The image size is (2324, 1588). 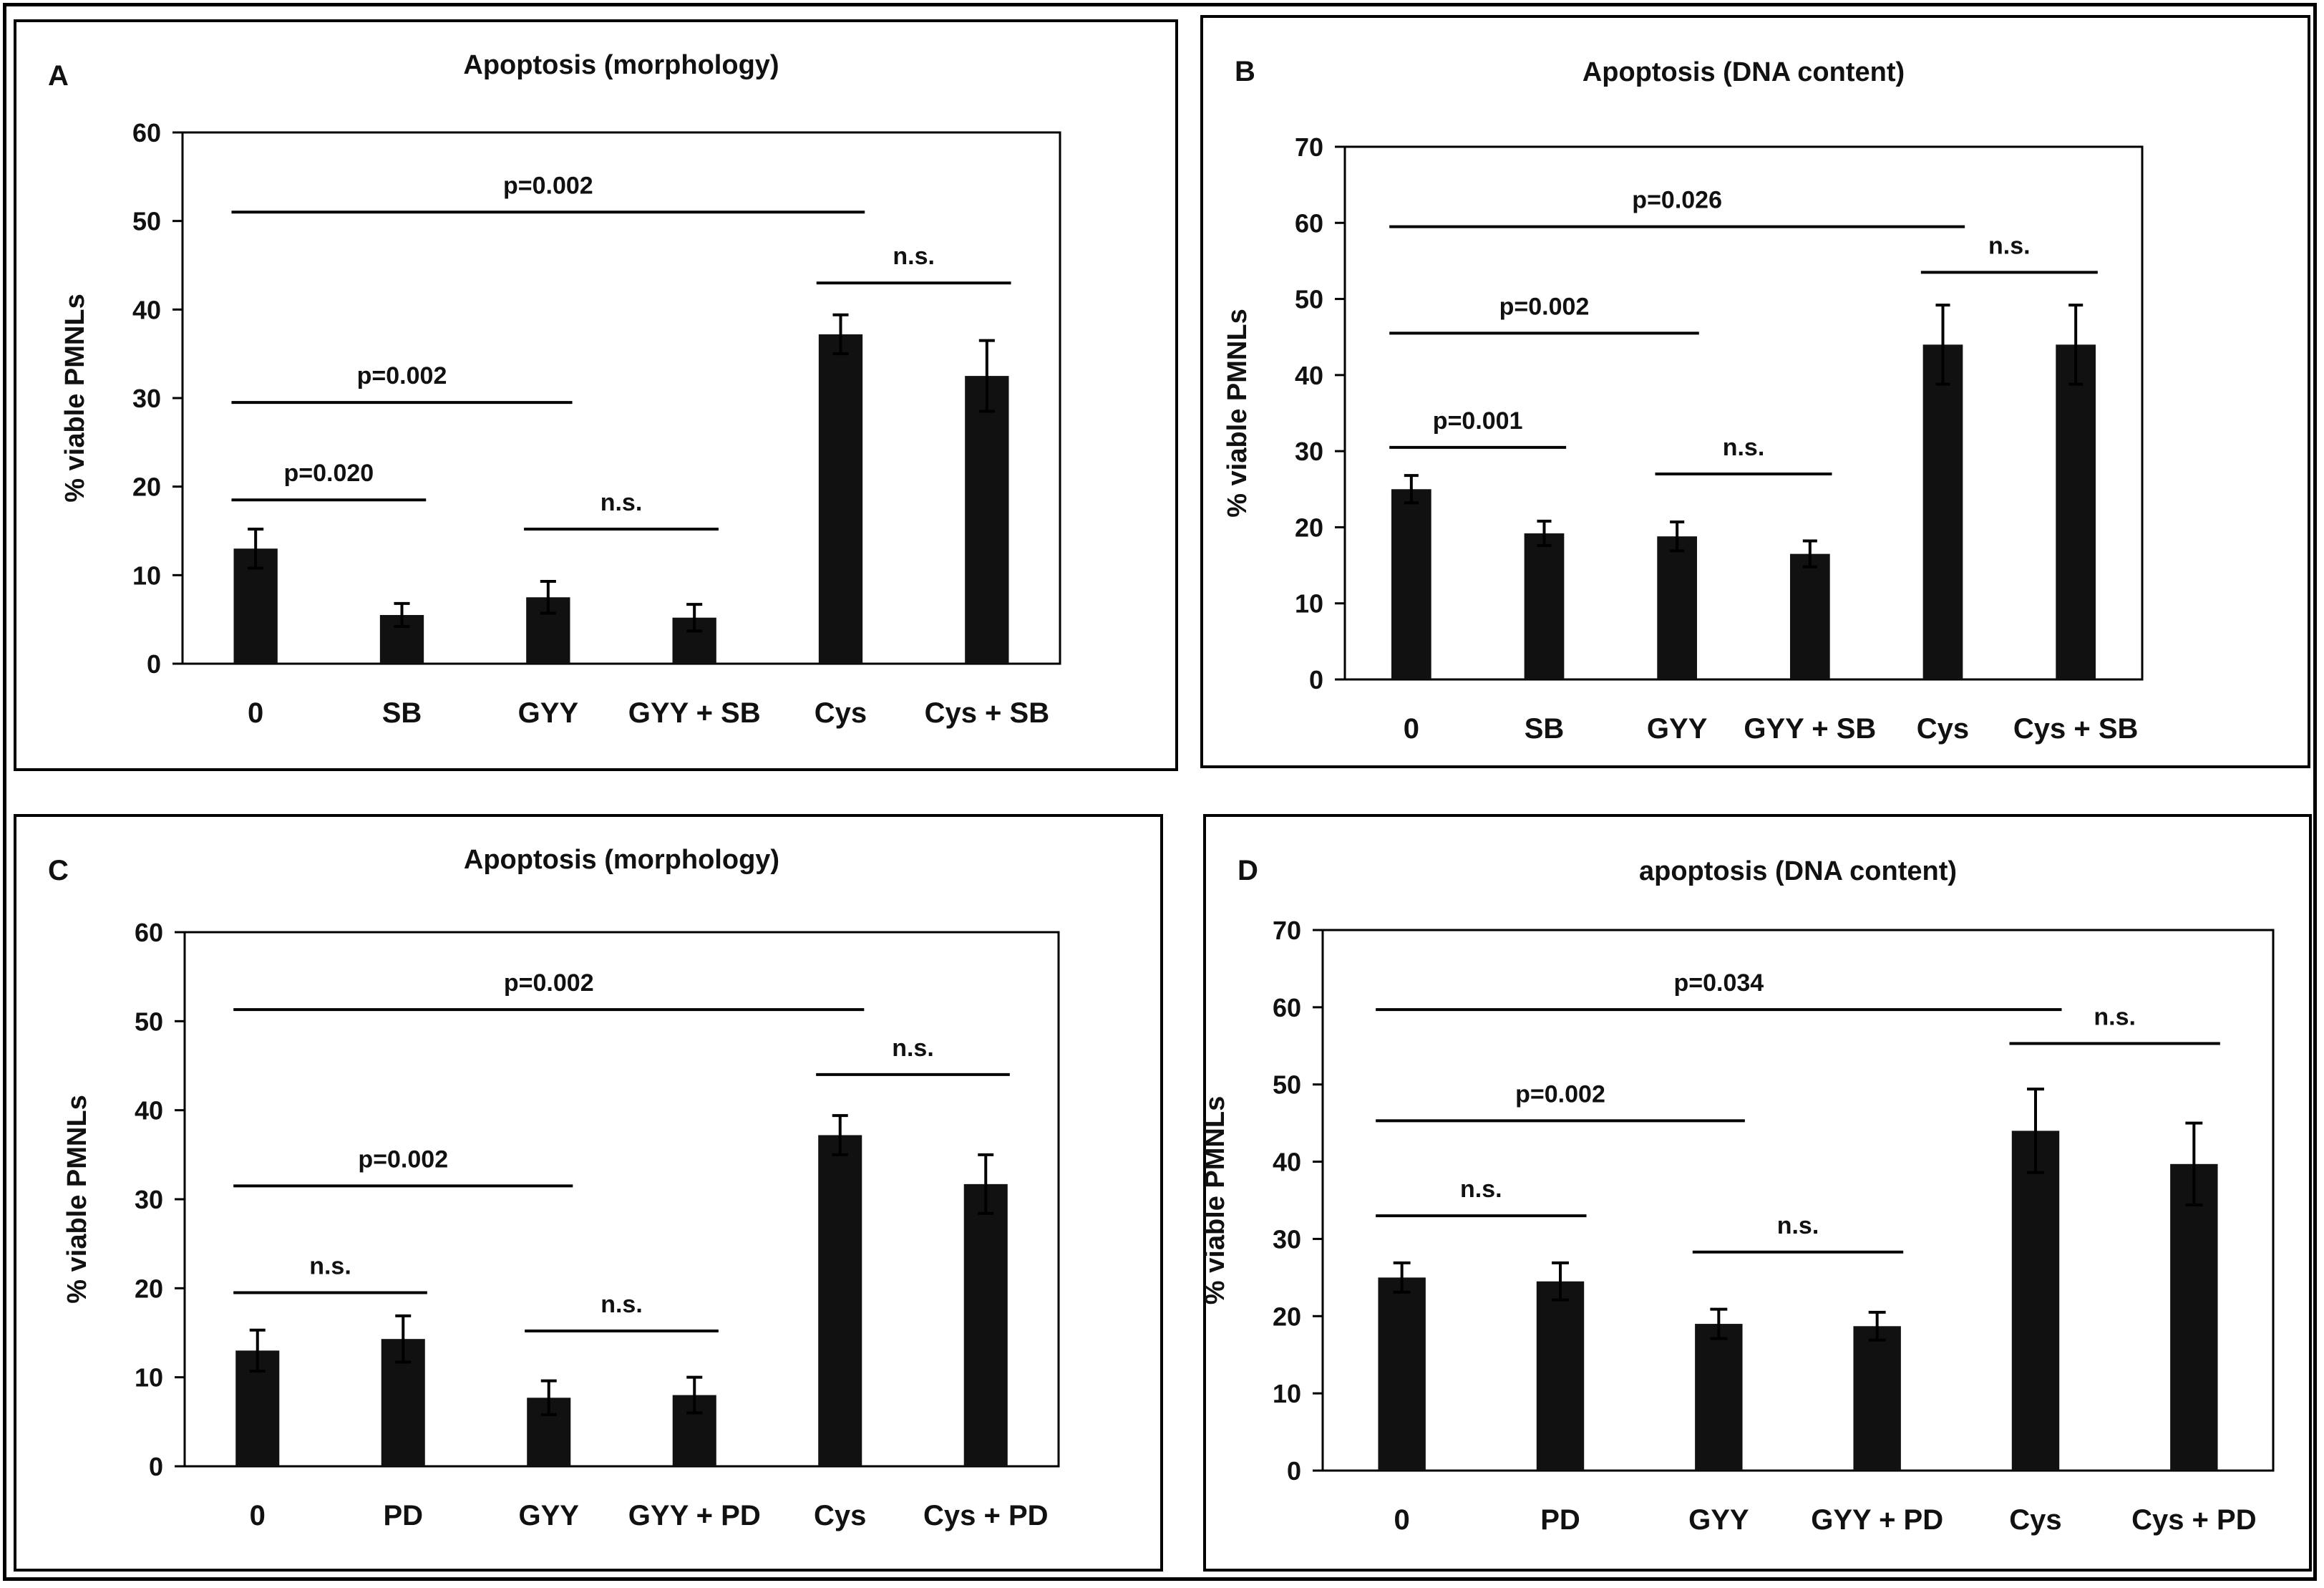 What do you see at coordinates (58, 76) in the screenshot?
I see `panel-label-a: A` at bounding box center [58, 76].